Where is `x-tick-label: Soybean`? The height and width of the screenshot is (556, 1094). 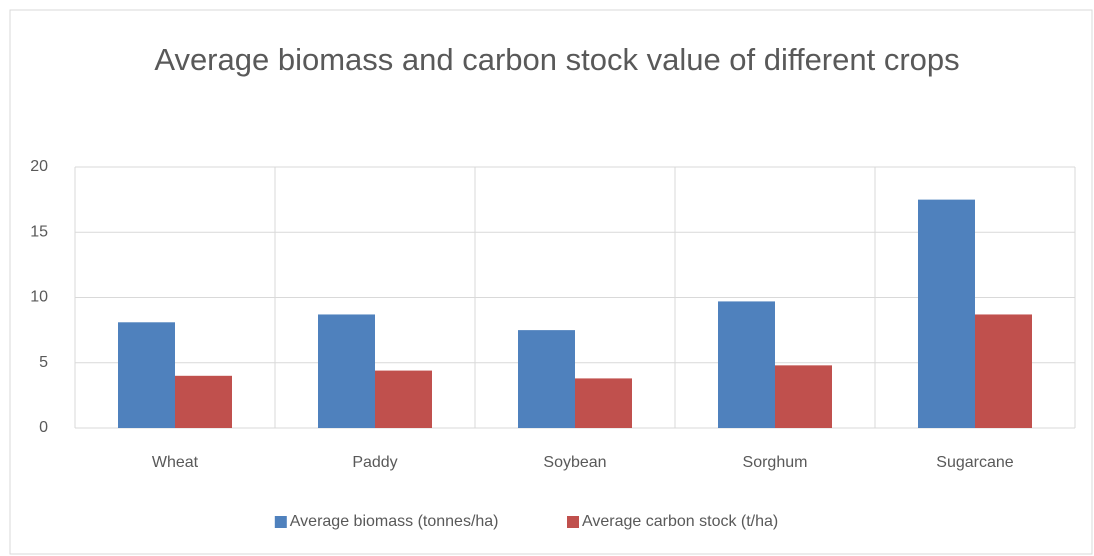 x-tick-label: Soybean is located at coordinates (574, 462).